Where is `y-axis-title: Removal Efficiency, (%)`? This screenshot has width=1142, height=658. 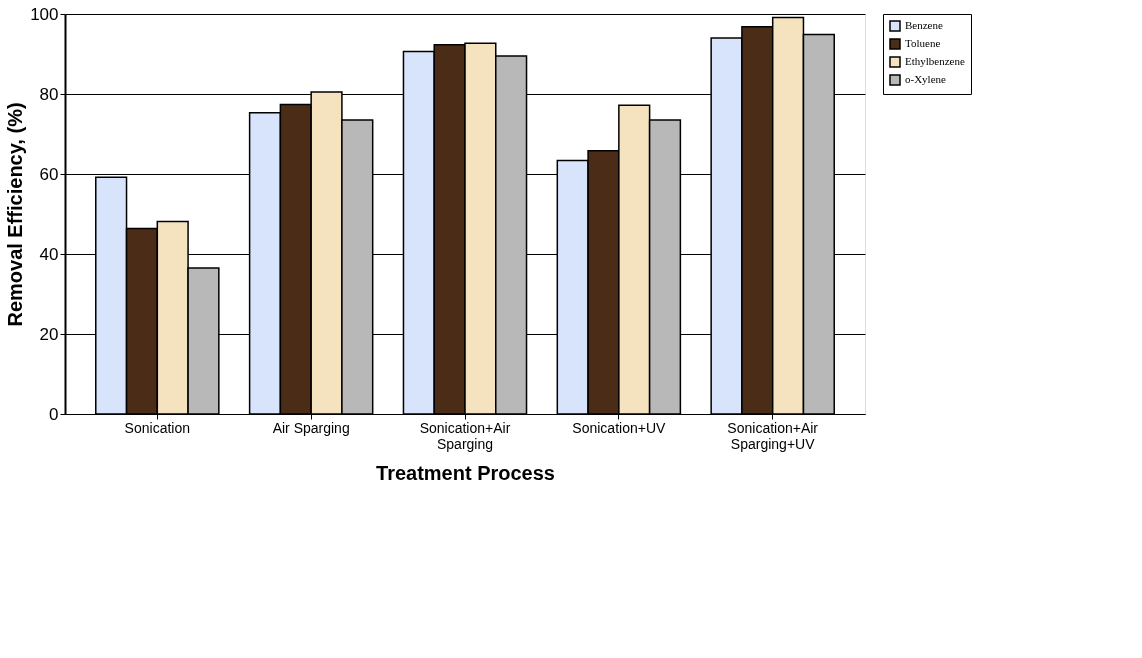 y-axis-title: Removal Efficiency, (%) is located at coordinates (15, 214).